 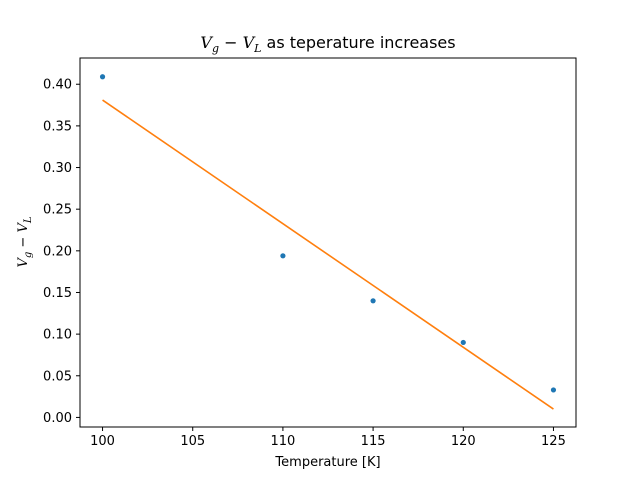 I want to click on y-ticks: 0.00 0.05 0.10 0.15 0.20 0.25 0.30 0.35 0.40, so click(x=61, y=252).